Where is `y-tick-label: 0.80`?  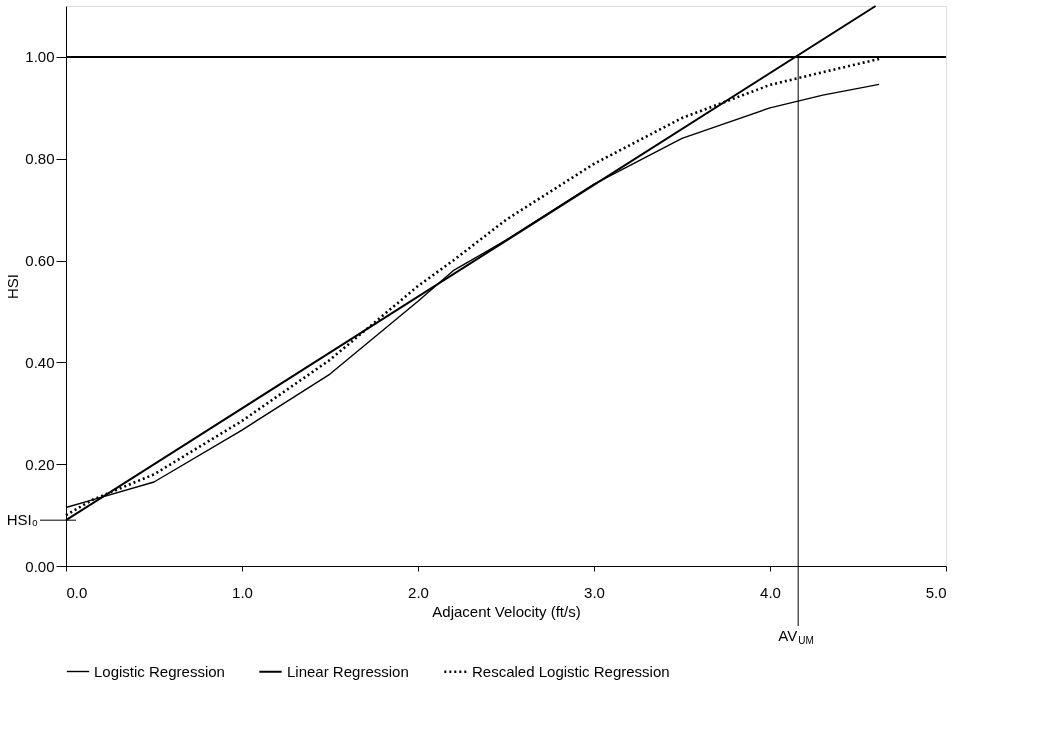 y-tick-label: 0.80 is located at coordinates (40, 159).